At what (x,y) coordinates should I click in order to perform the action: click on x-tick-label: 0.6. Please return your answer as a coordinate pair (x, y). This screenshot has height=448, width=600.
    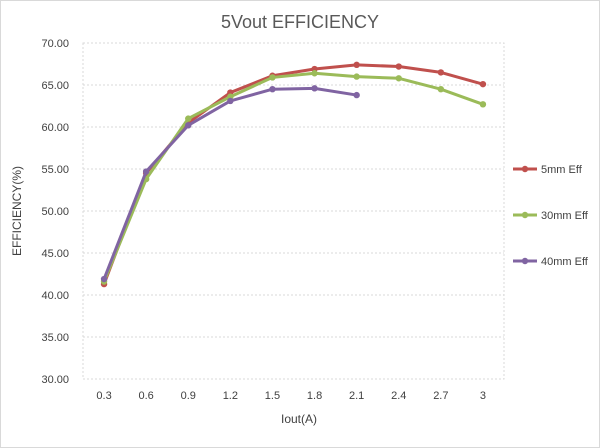
    Looking at the image, I should click on (146, 396).